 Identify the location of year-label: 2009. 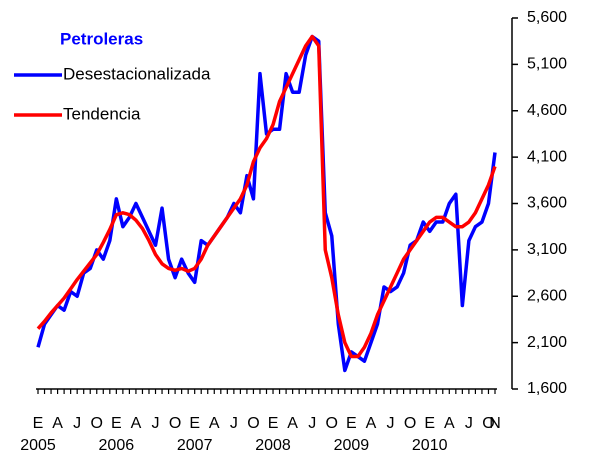
(352, 445).